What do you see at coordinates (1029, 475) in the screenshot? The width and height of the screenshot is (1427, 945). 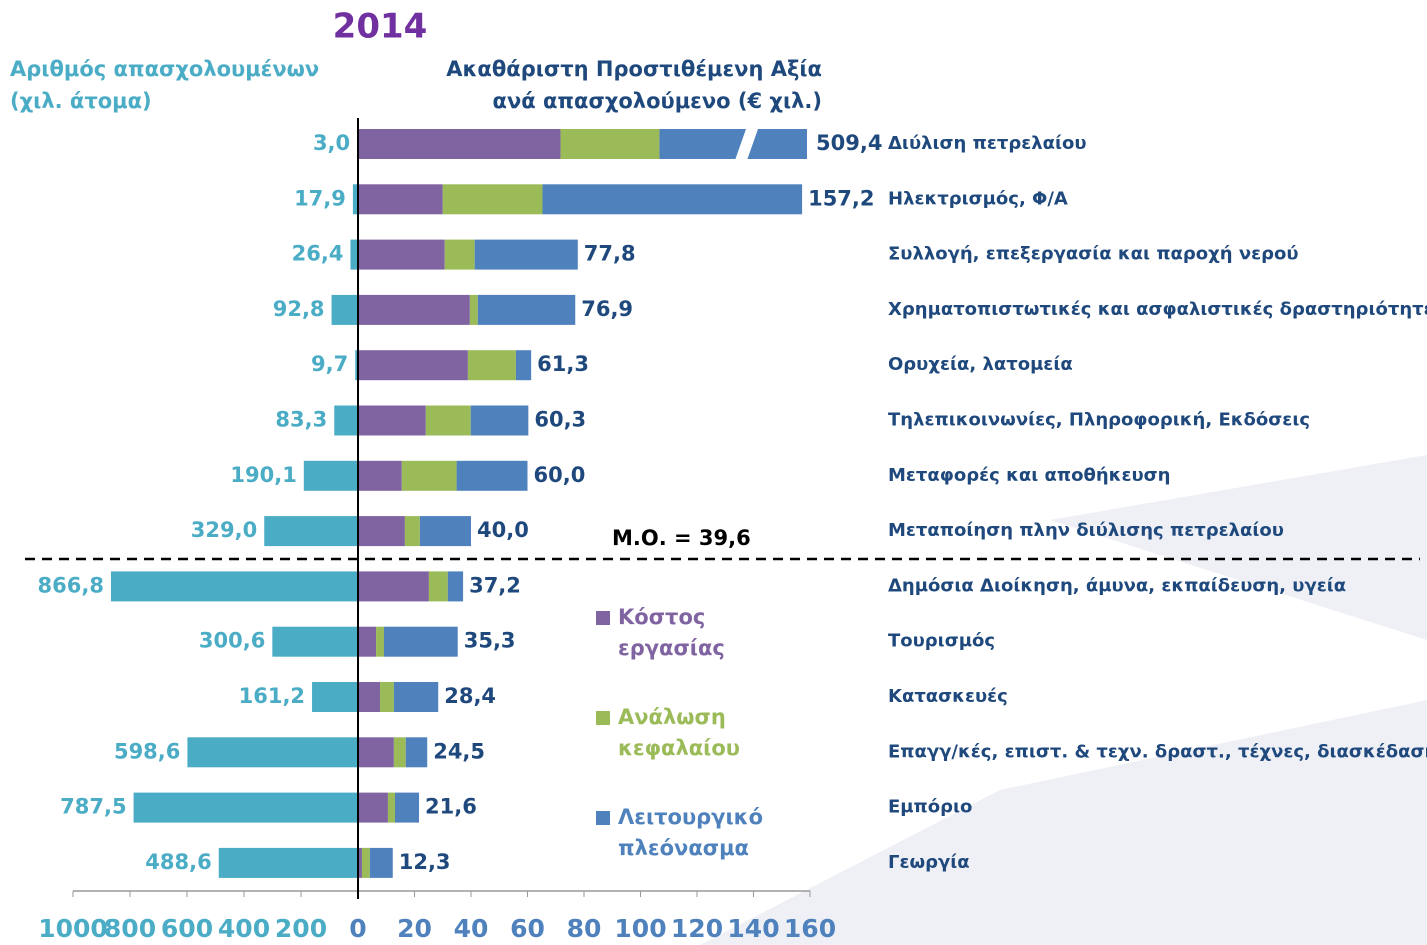 I see `category-label: Μεταφορές και αποθήκευση` at bounding box center [1029, 475].